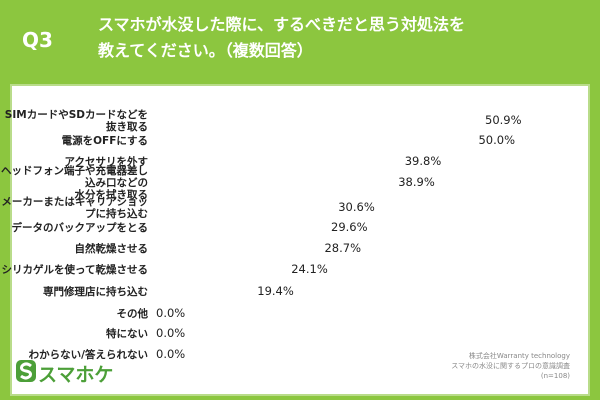 This screenshot has height=400, width=600. I want to click on chart-title: スマホが水没した際に、するべきだと思う対処法を 教えてください。（複数回答）, so click(282, 37).